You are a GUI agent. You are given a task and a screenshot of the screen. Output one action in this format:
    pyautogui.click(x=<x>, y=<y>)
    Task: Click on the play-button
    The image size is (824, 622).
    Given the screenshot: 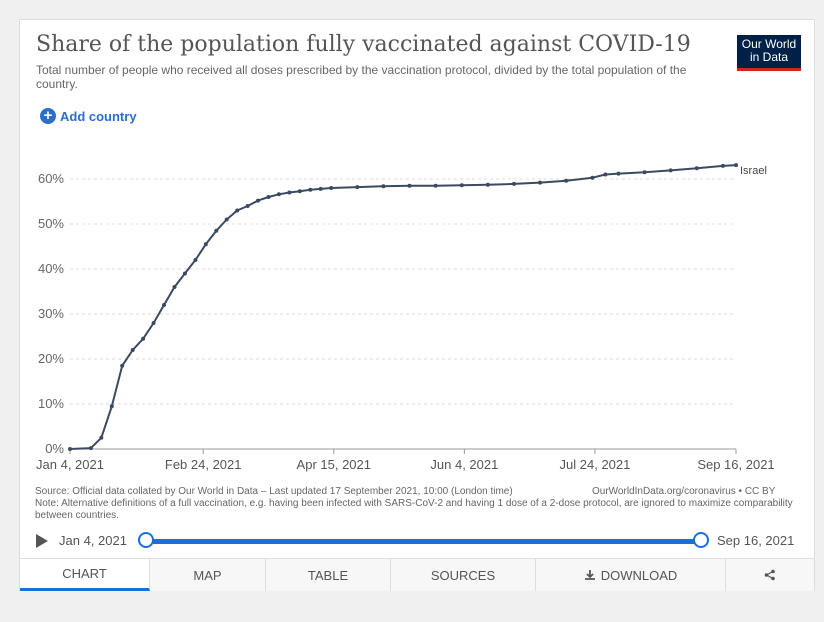 What is the action you would take?
    pyautogui.click(x=42, y=541)
    